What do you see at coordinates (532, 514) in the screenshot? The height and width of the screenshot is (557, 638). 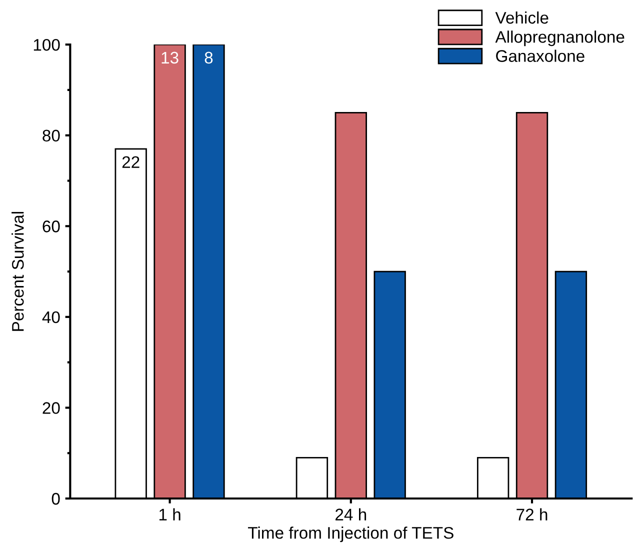 I see `x-tick-label: 72 h` at bounding box center [532, 514].